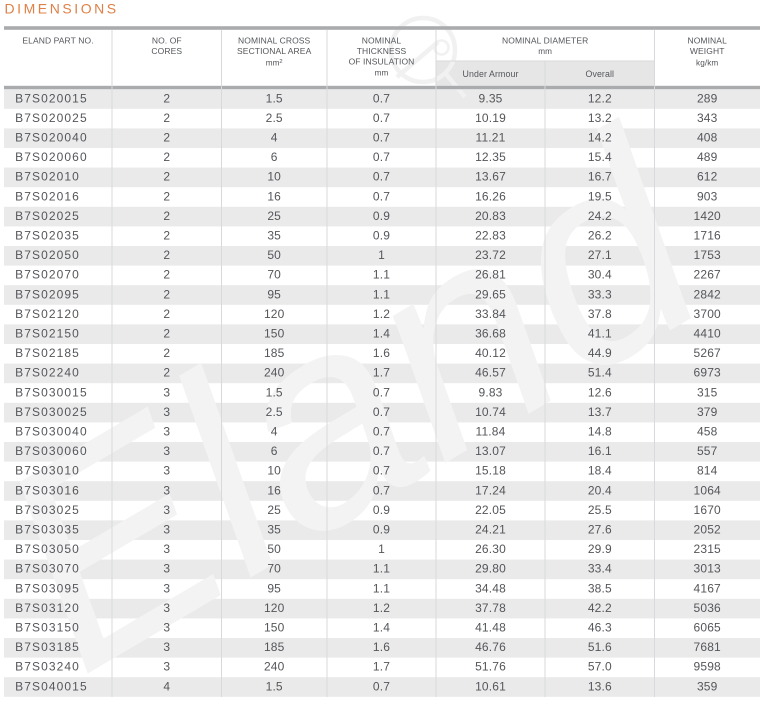 The image size is (768, 702). What do you see at coordinates (600, 471) in the screenshot?
I see `svg-text: 18.4` at bounding box center [600, 471].